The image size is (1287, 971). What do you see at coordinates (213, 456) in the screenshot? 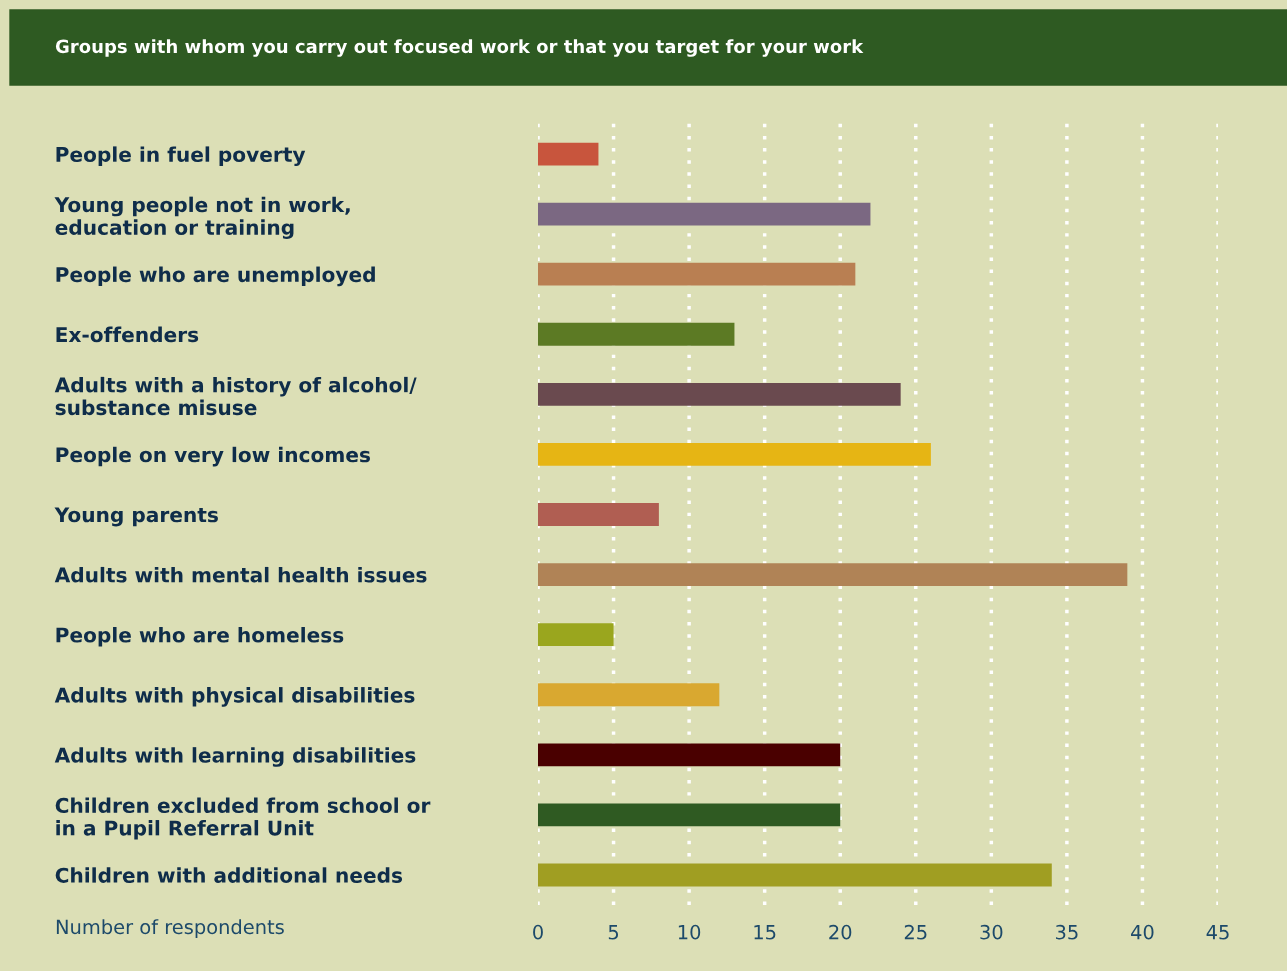
I see `y-tick-label: People on very low incomes` at bounding box center [213, 456].